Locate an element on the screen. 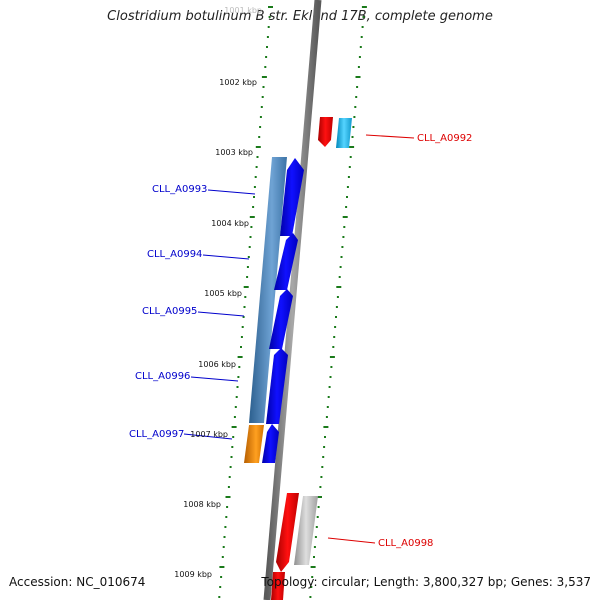 This screenshot has width=600, height=600. gene-label-CLL_A0992: CLL_A0992 is located at coordinates (444, 138).